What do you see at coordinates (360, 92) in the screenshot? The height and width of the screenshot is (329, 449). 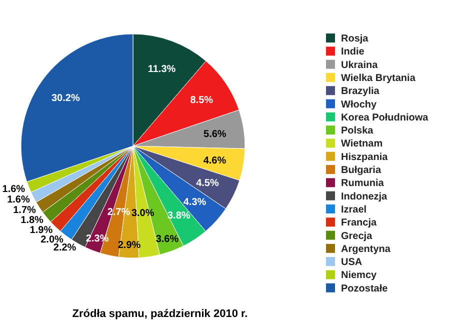 I see `legend-label: Brazylia` at bounding box center [360, 92].